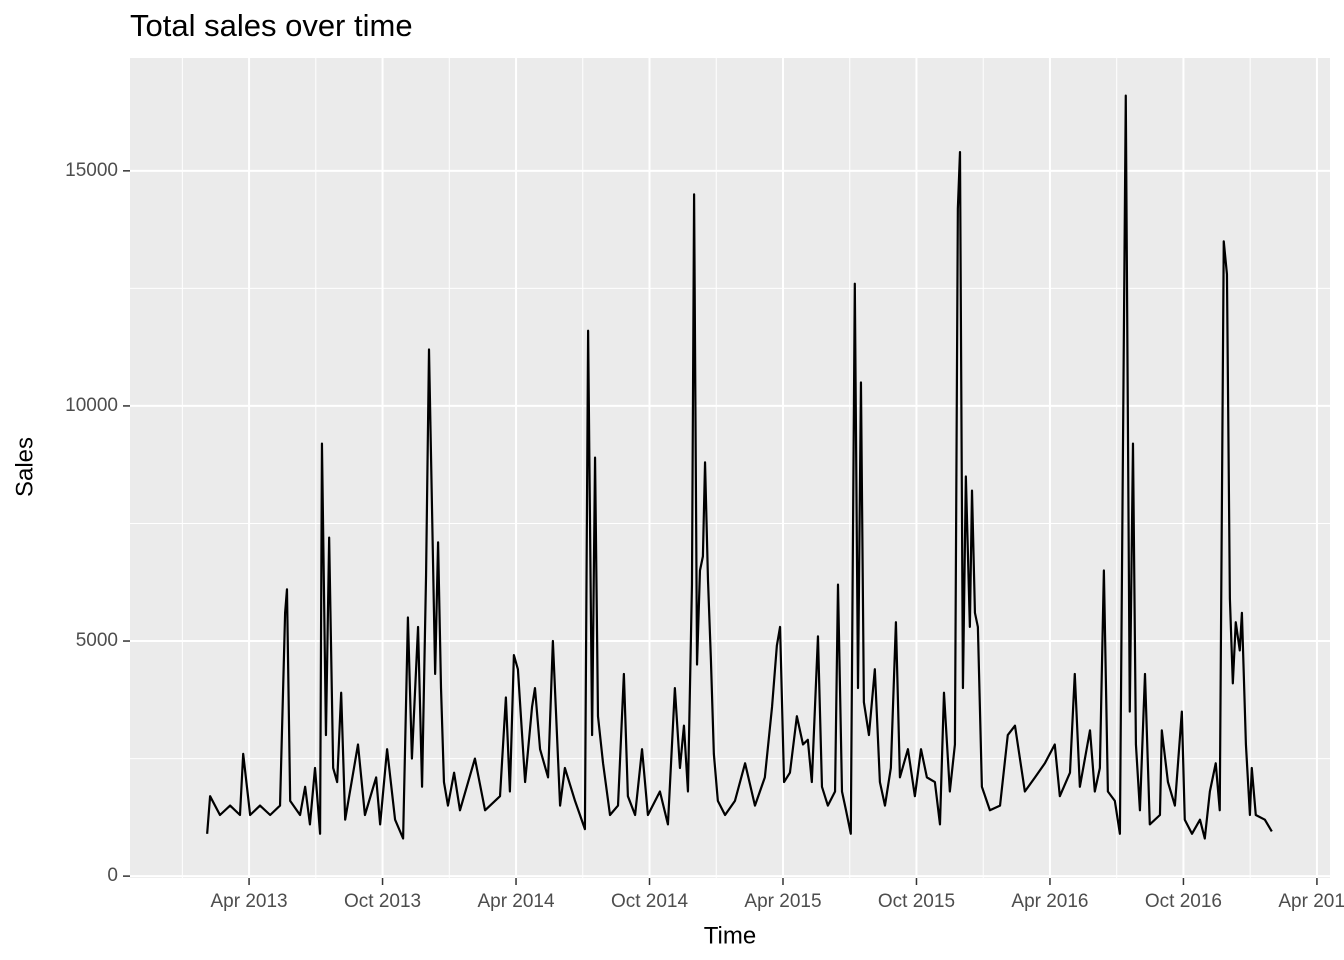 This screenshot has width=1344, height=960. I want to click on x-axis-title: Time, so click(730, 935).